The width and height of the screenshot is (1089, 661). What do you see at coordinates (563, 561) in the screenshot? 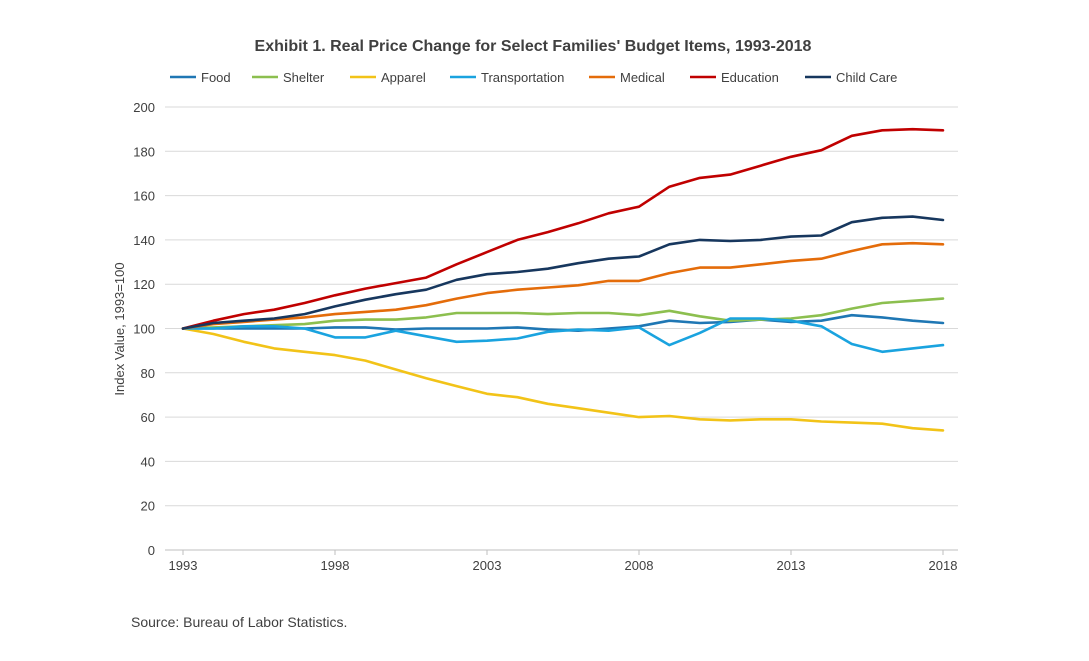
I see `x-axis-ticks: 1993 1998 2003 2008 2013 2018` at bounding box center [563, 561].